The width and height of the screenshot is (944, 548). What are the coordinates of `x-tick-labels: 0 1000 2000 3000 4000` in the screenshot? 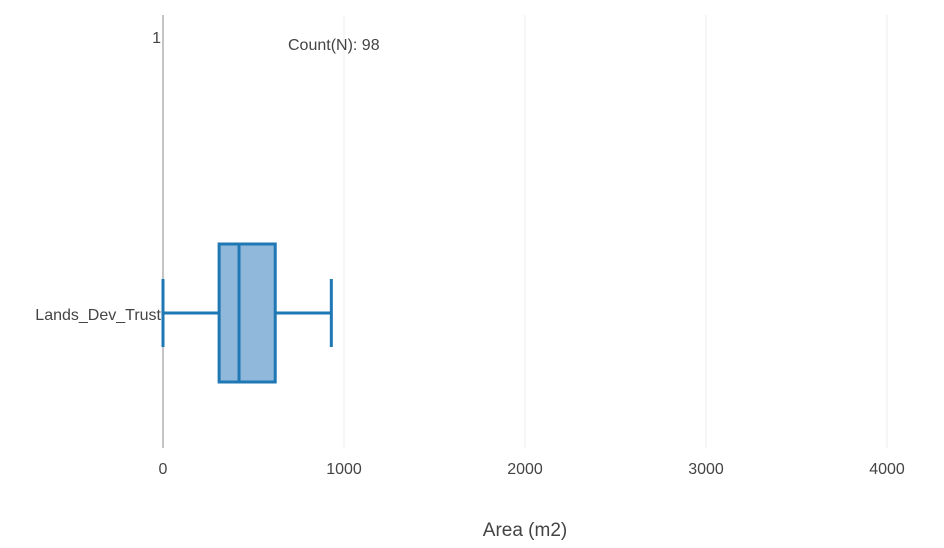 It's located at (532, 469).